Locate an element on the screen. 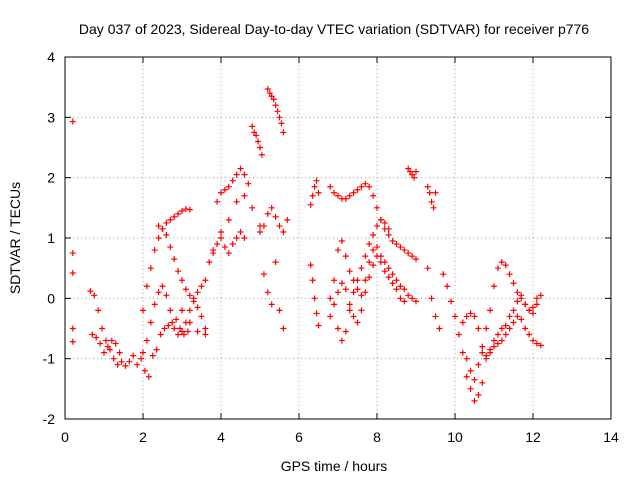 The width and height of the screenshot is (640, 485). y-tick-label: -1 is located at coordinates (49, 359).